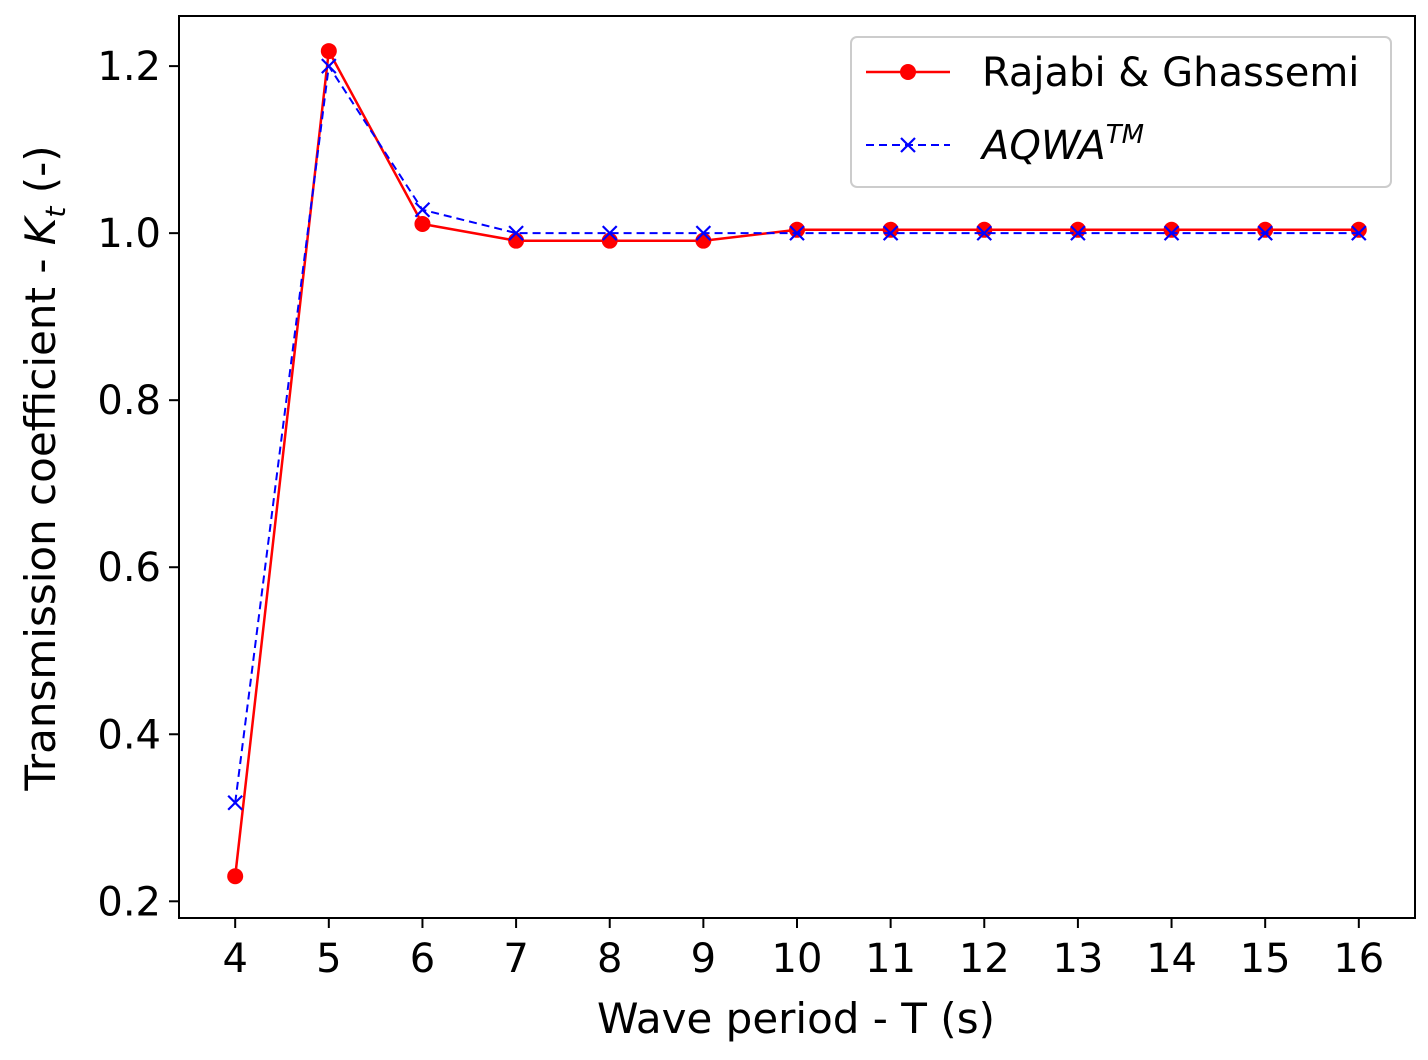 Image resolution: width=1428 pixels, height=1060 pixels. Describe the element at coordinates (797, 959) in the screenshot. I see `x-tick-label: 10` at that location.